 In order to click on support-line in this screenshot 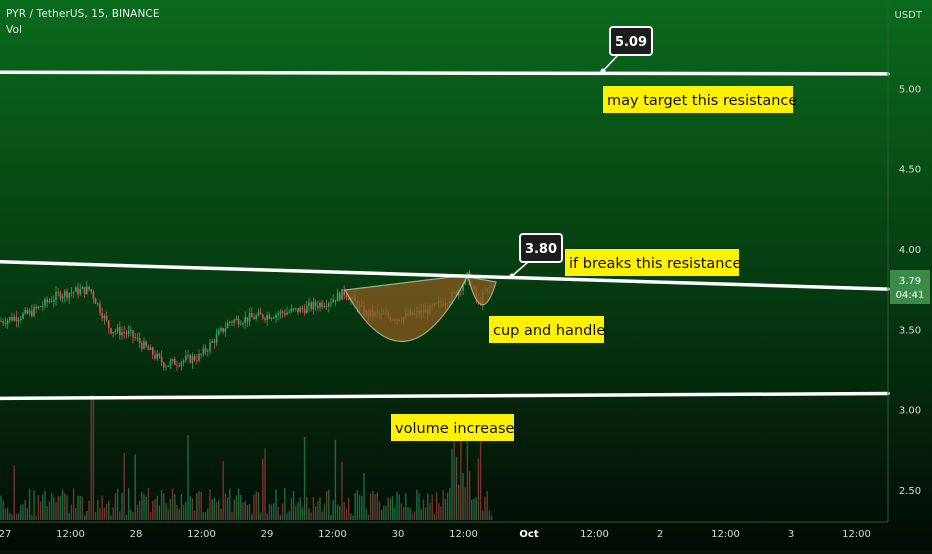, I will do `click(445, 396)`.